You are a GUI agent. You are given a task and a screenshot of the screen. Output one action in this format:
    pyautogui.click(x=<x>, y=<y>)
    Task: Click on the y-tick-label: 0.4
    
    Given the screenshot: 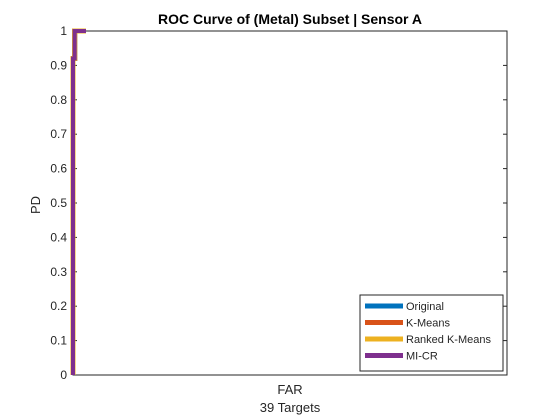 What is the action you would take?
    pyautogui.click(x=58, y=237)
    